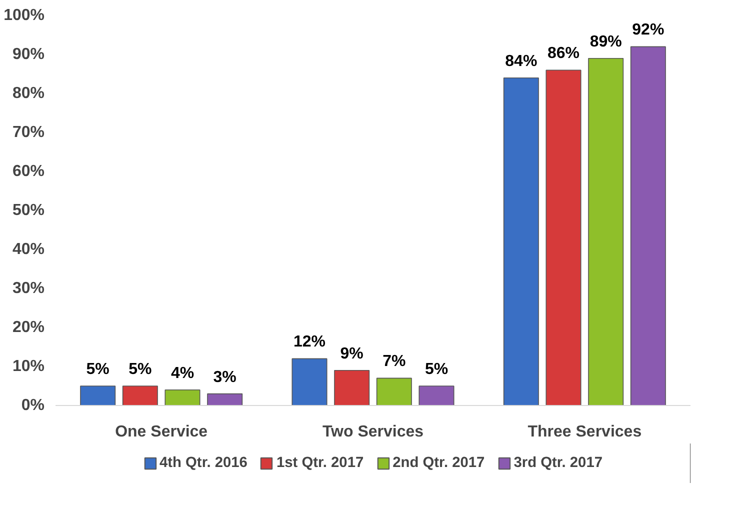 This screenshot has height=525, width=732. I want to click on x-tick-label: One Service, so click(161, 432).